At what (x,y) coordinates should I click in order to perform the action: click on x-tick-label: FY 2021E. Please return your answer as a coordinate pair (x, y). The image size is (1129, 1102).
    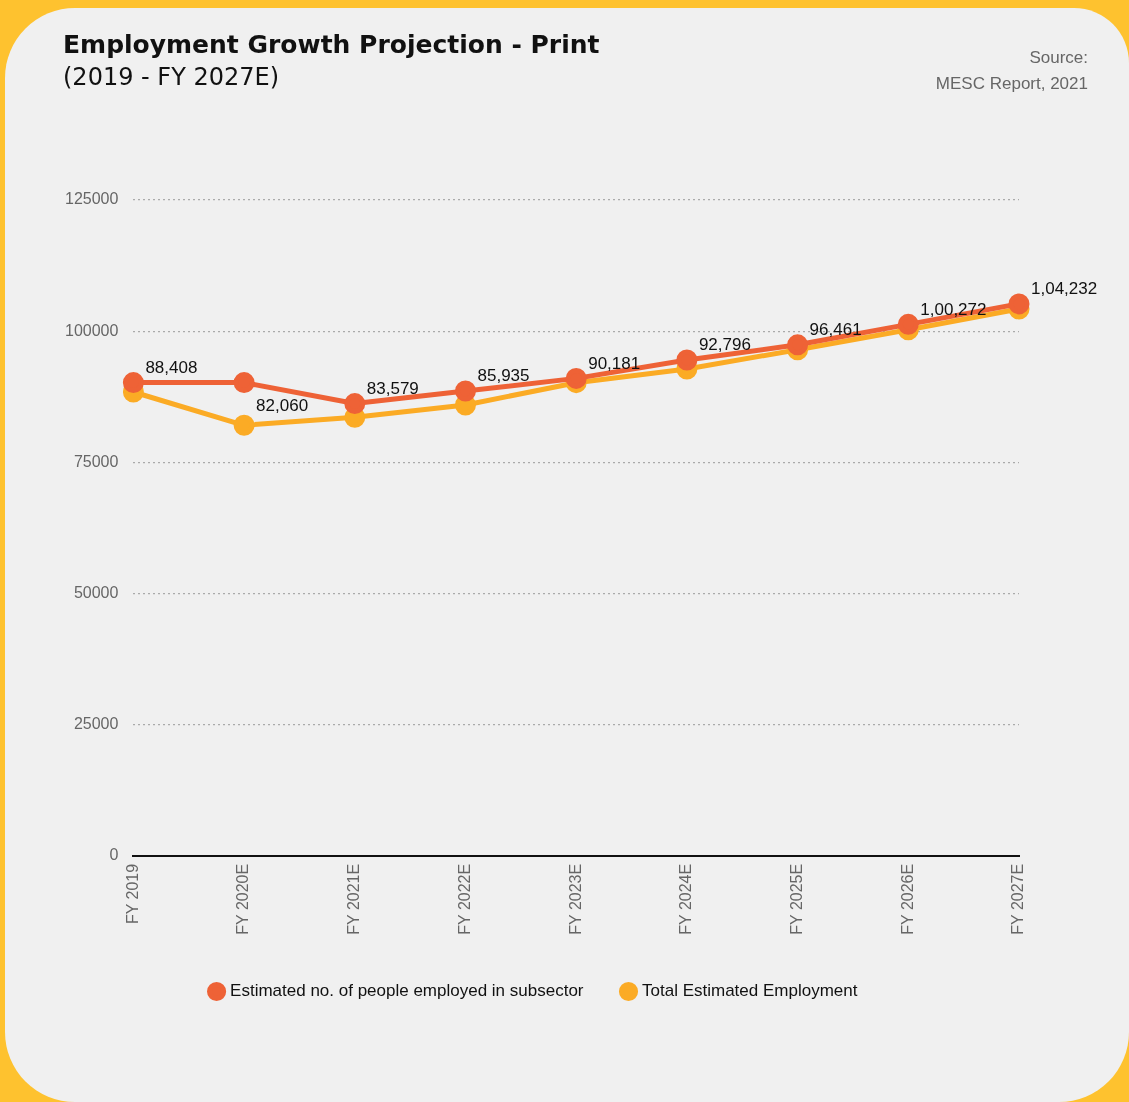
    Looking at the image, I should click on (354, 899).